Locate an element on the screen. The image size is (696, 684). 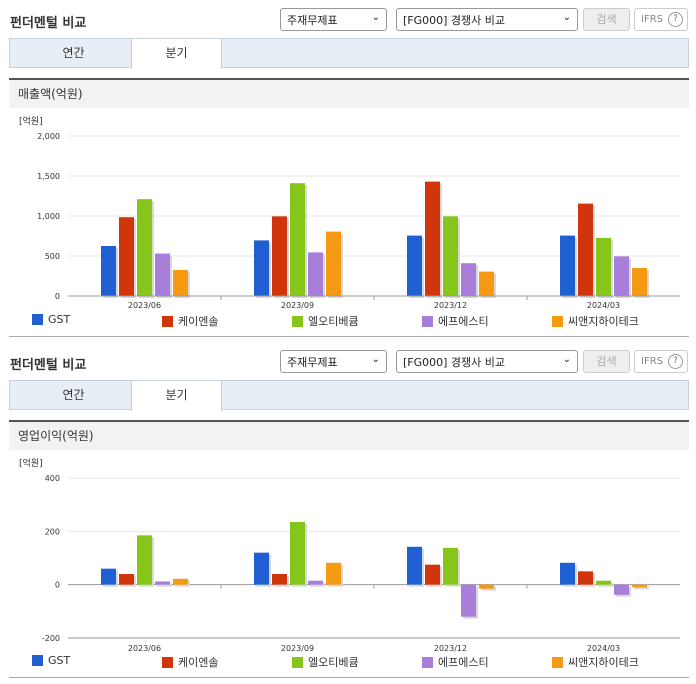
y-unit-label: [억원] is located at coordinates (31, 121).